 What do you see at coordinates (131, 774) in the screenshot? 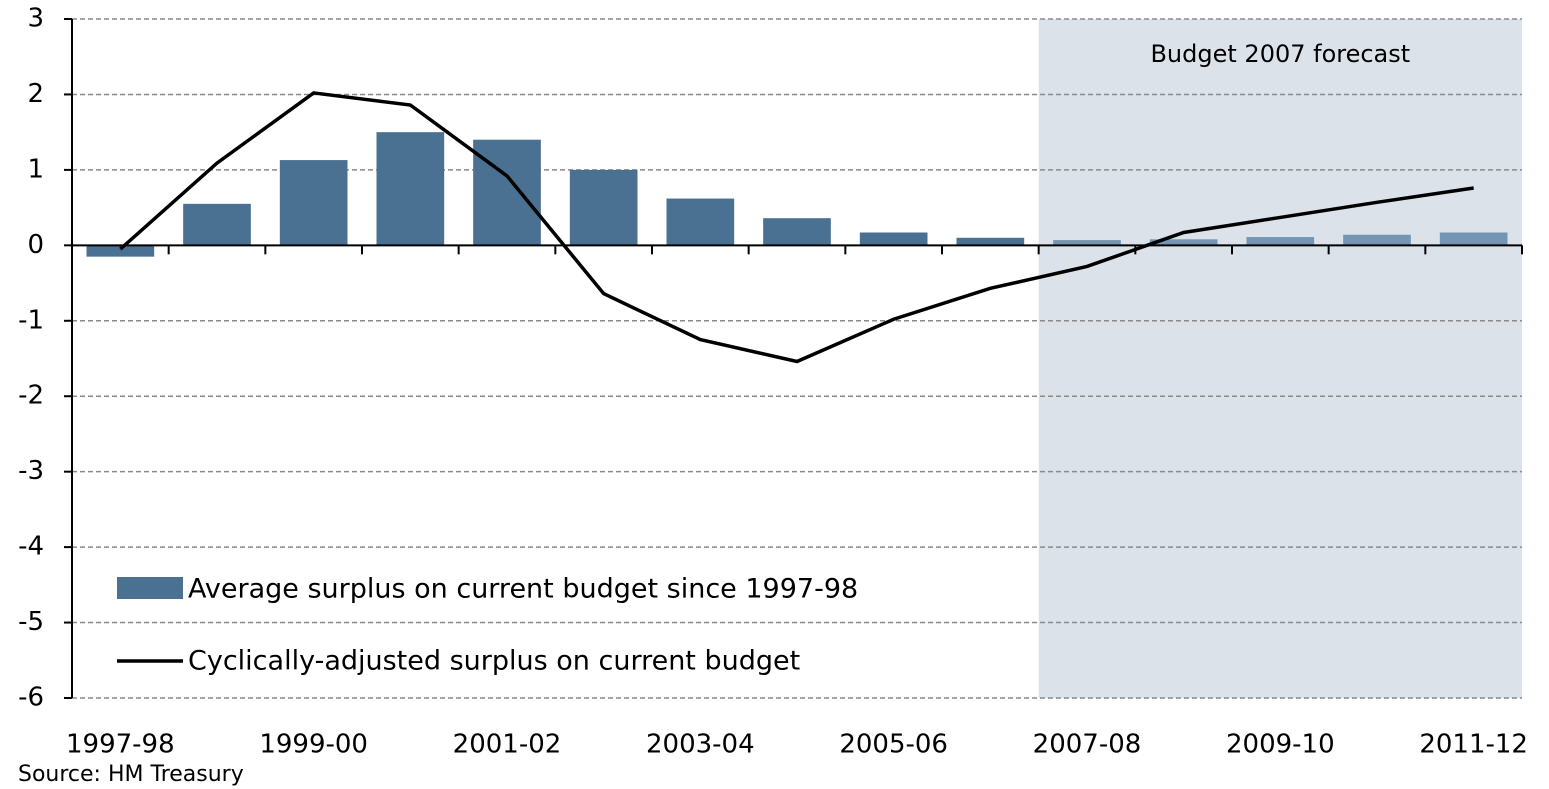
I see `source-note: Source: HM Treasury` at bounding box center [131, 774].